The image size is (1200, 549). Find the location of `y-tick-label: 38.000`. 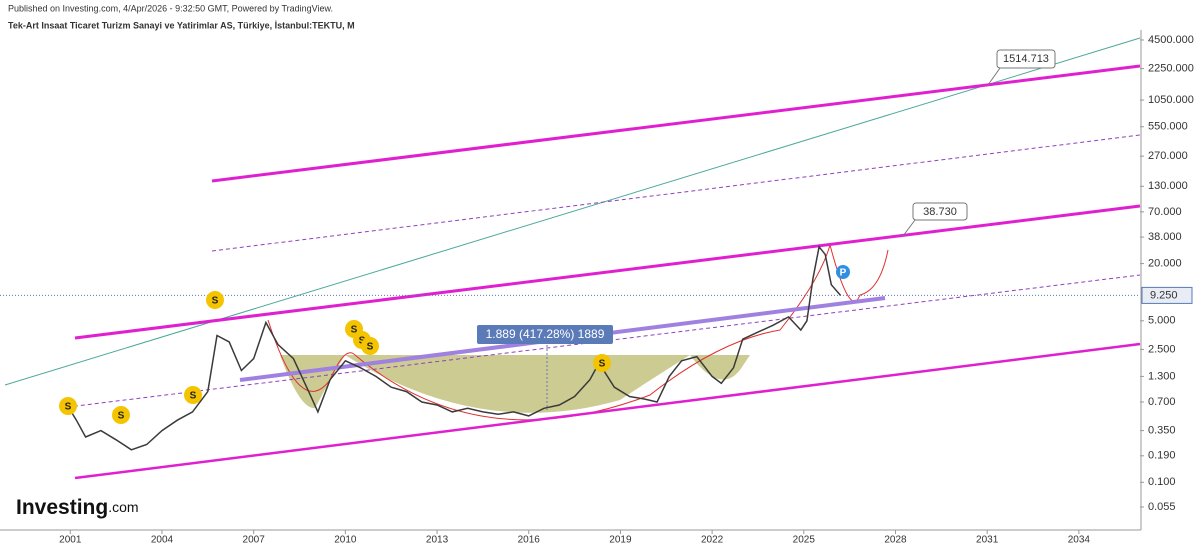

y-tick-label: 38.000 is located at coordinates (1165, 237).